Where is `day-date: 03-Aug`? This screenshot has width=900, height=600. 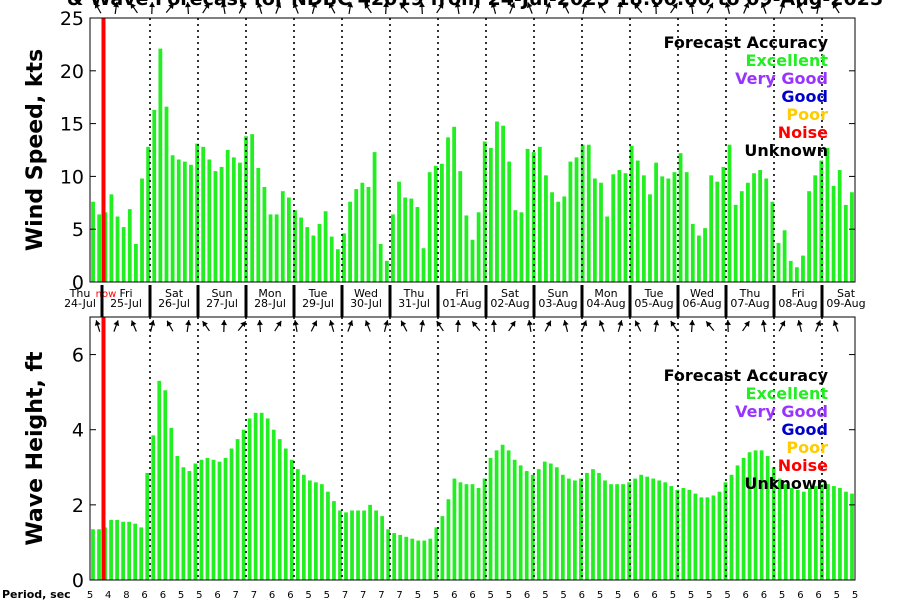
day-date: 03-Aug is located at coordinates (557, 303).